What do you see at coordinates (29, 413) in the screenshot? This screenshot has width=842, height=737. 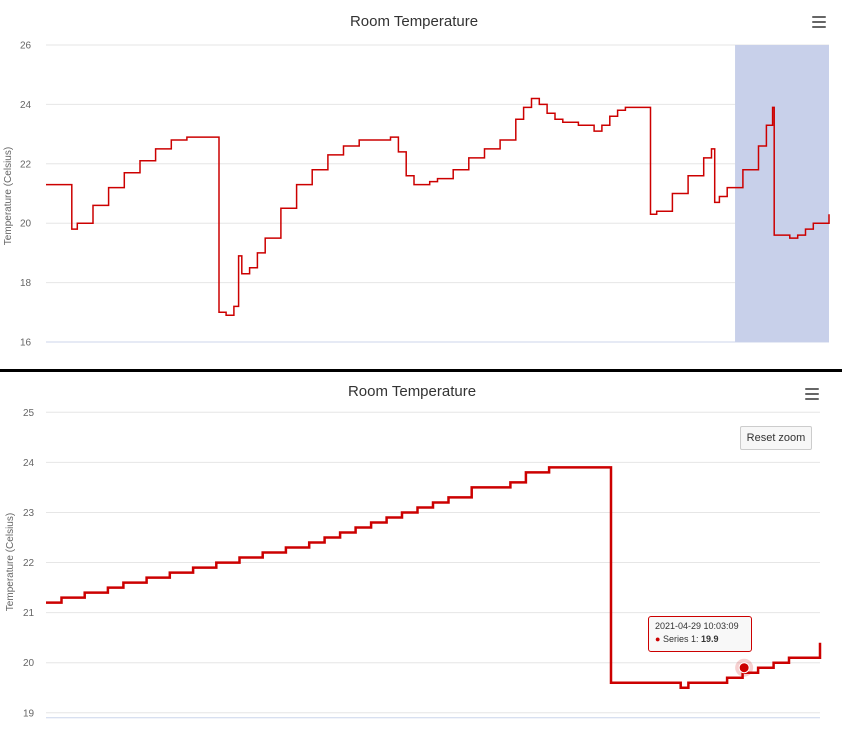 I see `y-tick-label: 25` at bounding box center [29, 413].